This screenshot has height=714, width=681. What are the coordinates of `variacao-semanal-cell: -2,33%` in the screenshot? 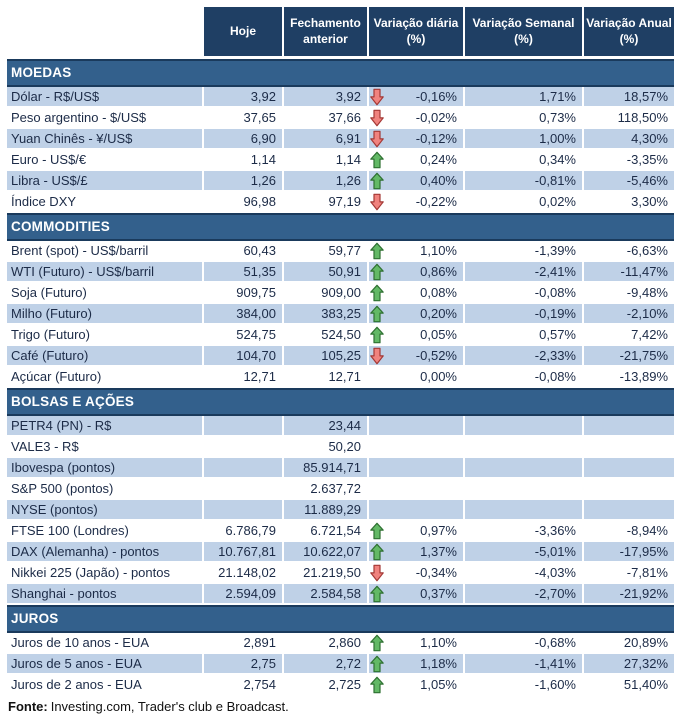 It's located at (522, 356).